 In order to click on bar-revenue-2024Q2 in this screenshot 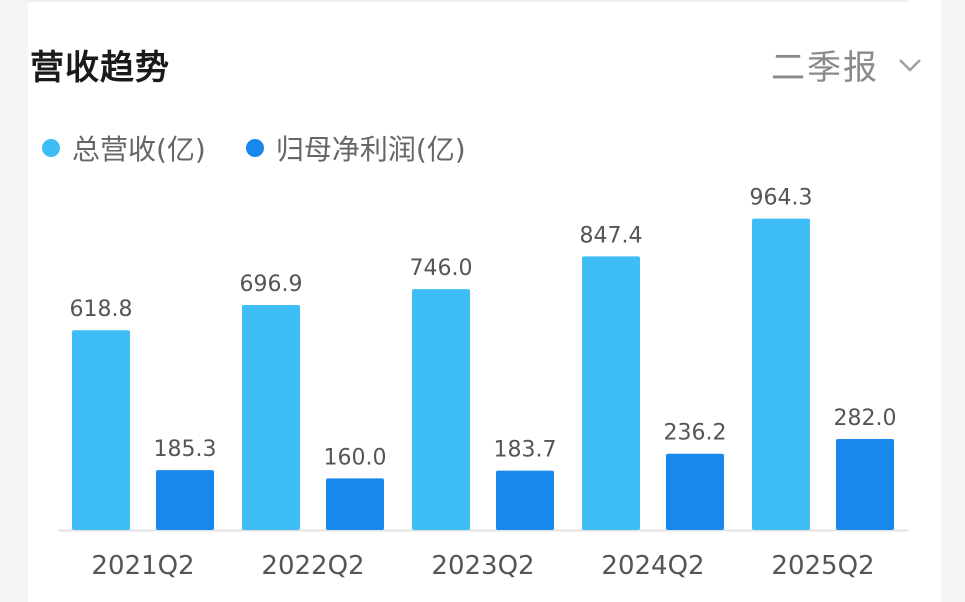, I will do `click(611, 393)`.